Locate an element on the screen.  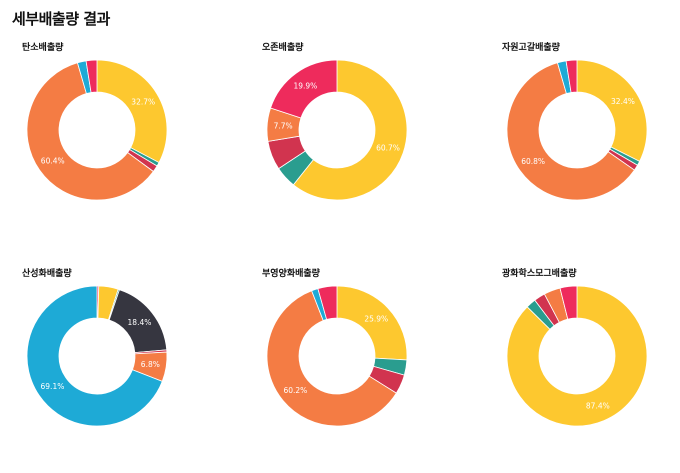
donut-chart: 부영양화배출량 25.9% 60.2% is located at coordinates (362, 366).